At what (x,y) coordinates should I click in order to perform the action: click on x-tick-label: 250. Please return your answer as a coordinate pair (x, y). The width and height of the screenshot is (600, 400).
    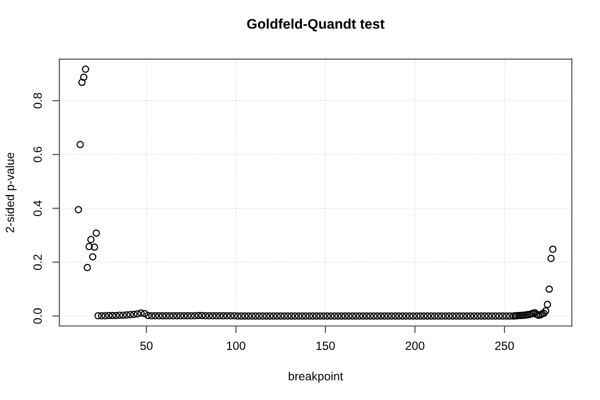
    Looking at the image, I should click on (504, 346).